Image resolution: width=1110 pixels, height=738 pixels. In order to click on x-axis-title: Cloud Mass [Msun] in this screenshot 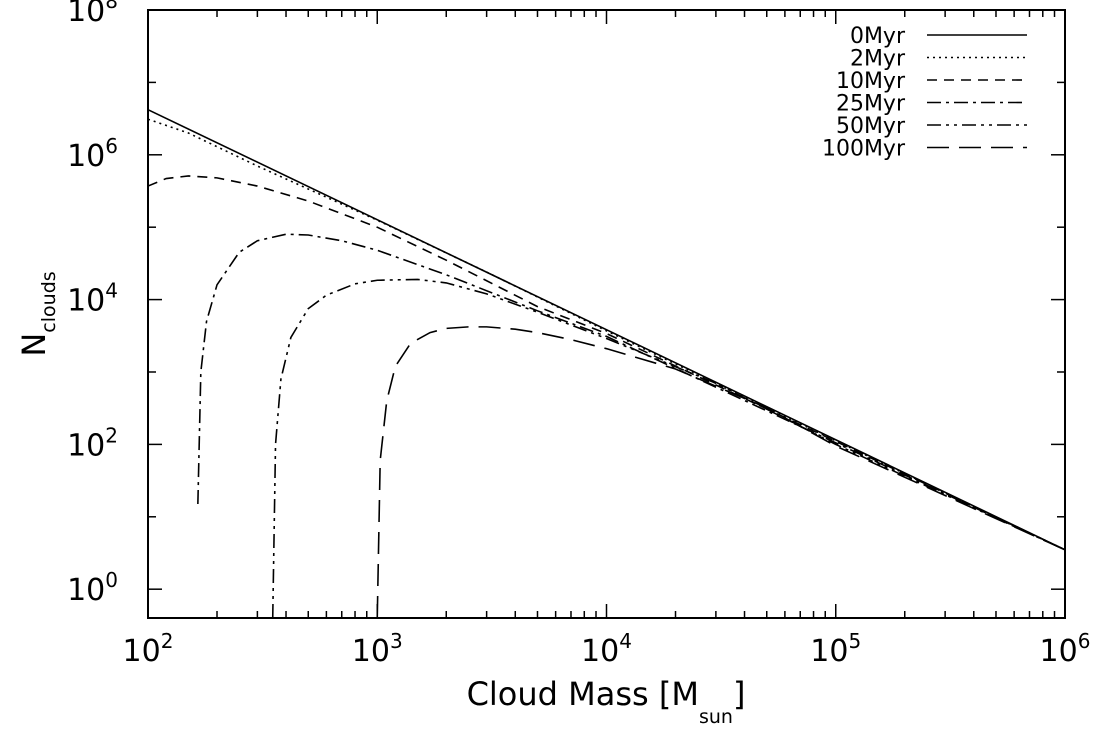, I will do `click(606, 701)`.